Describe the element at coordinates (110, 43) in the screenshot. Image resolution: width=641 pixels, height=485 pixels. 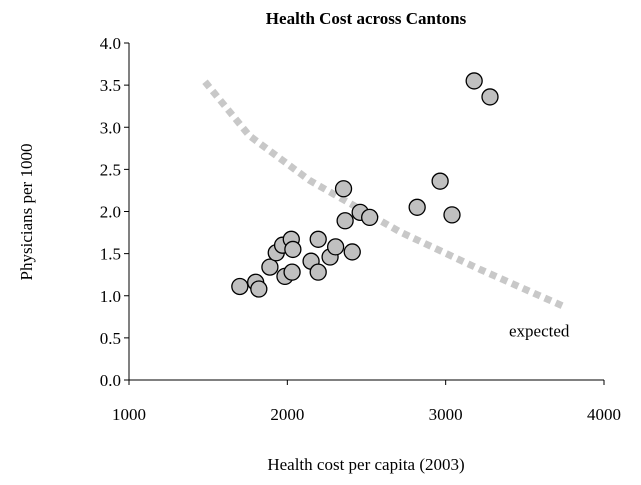
I see `y-tick-label: 4.0` at that location.